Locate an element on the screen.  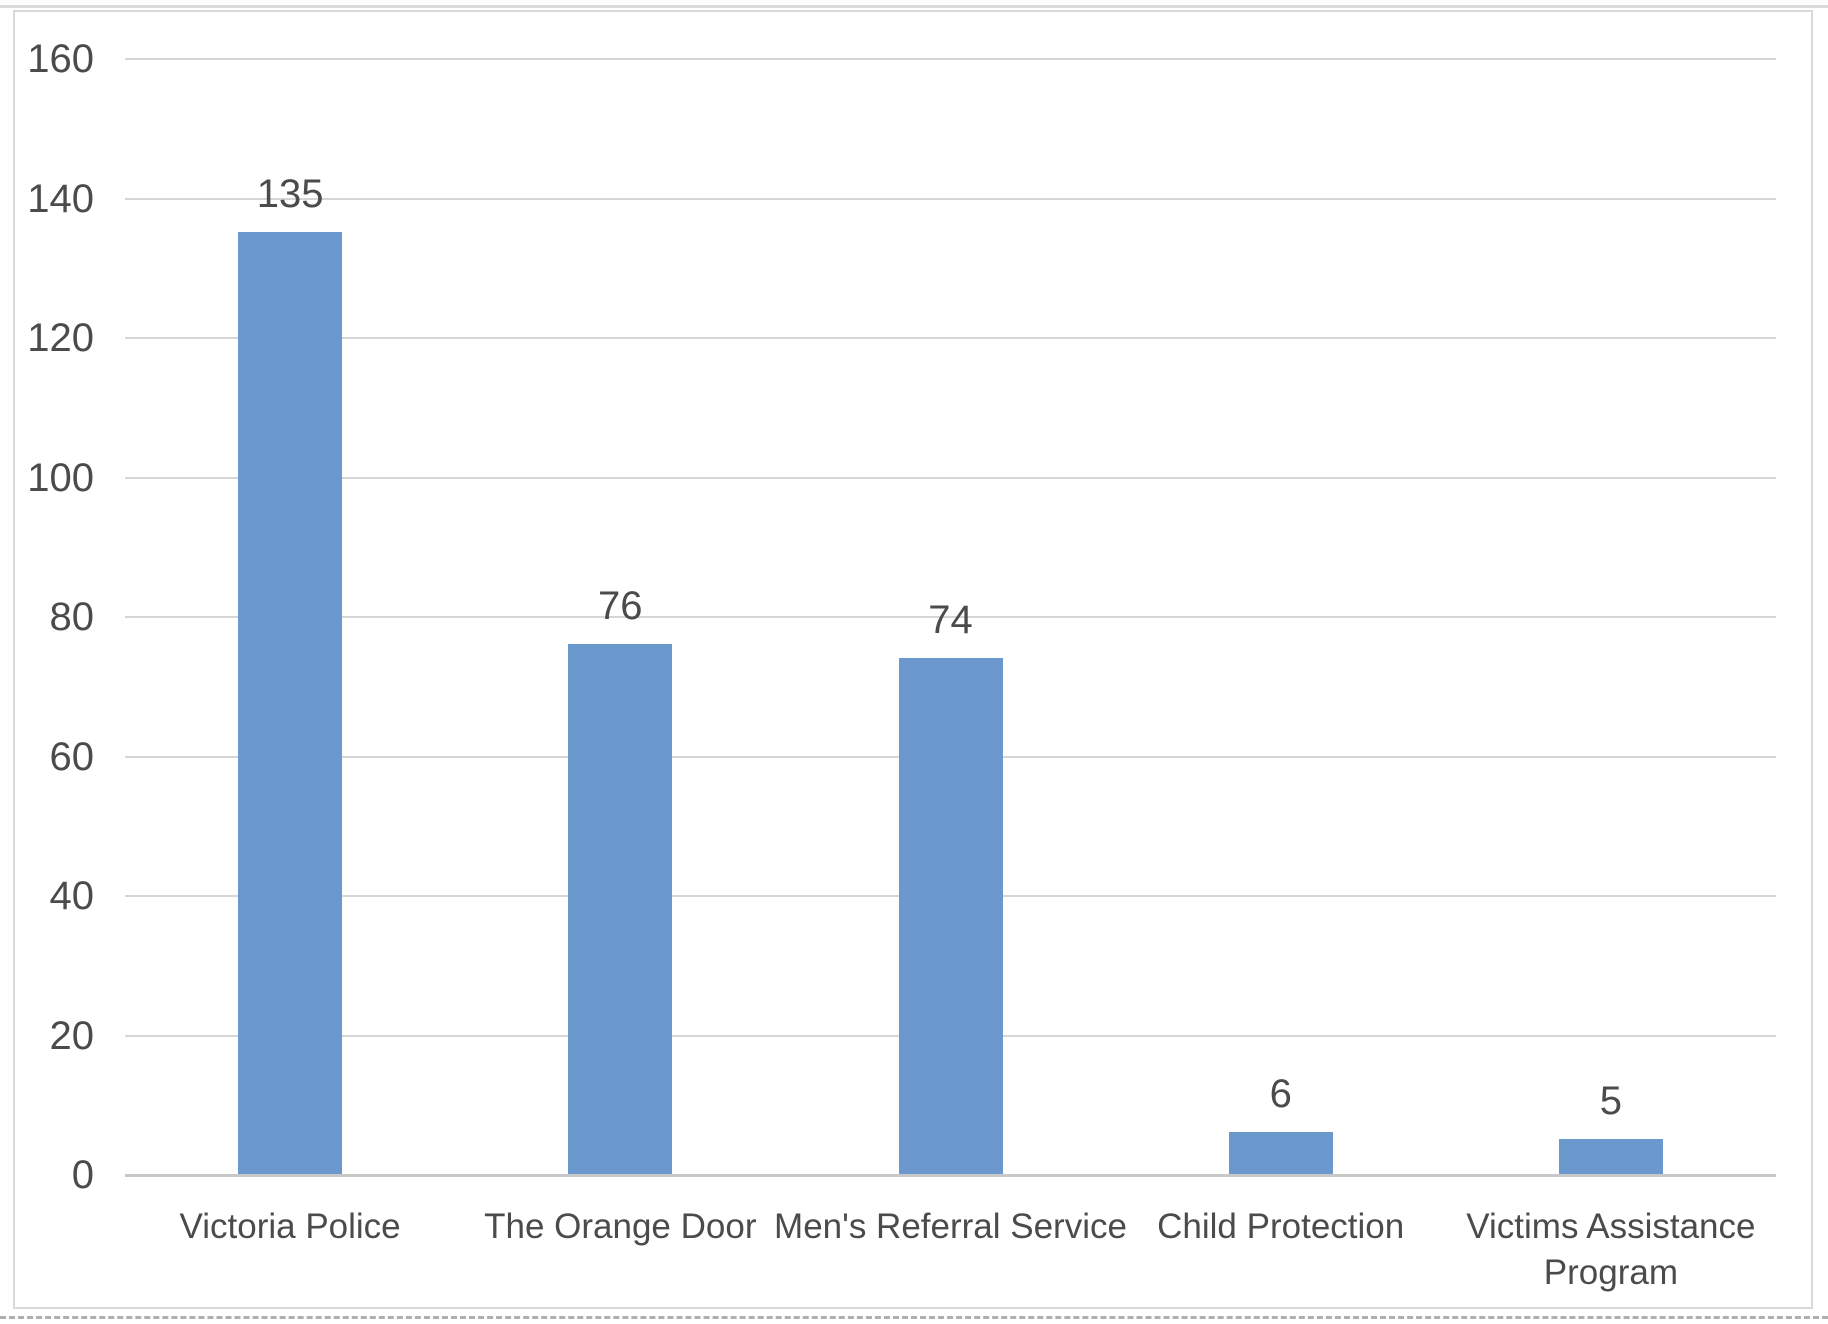
y-tick-label: 20 is located at coordinates (72, 1035).